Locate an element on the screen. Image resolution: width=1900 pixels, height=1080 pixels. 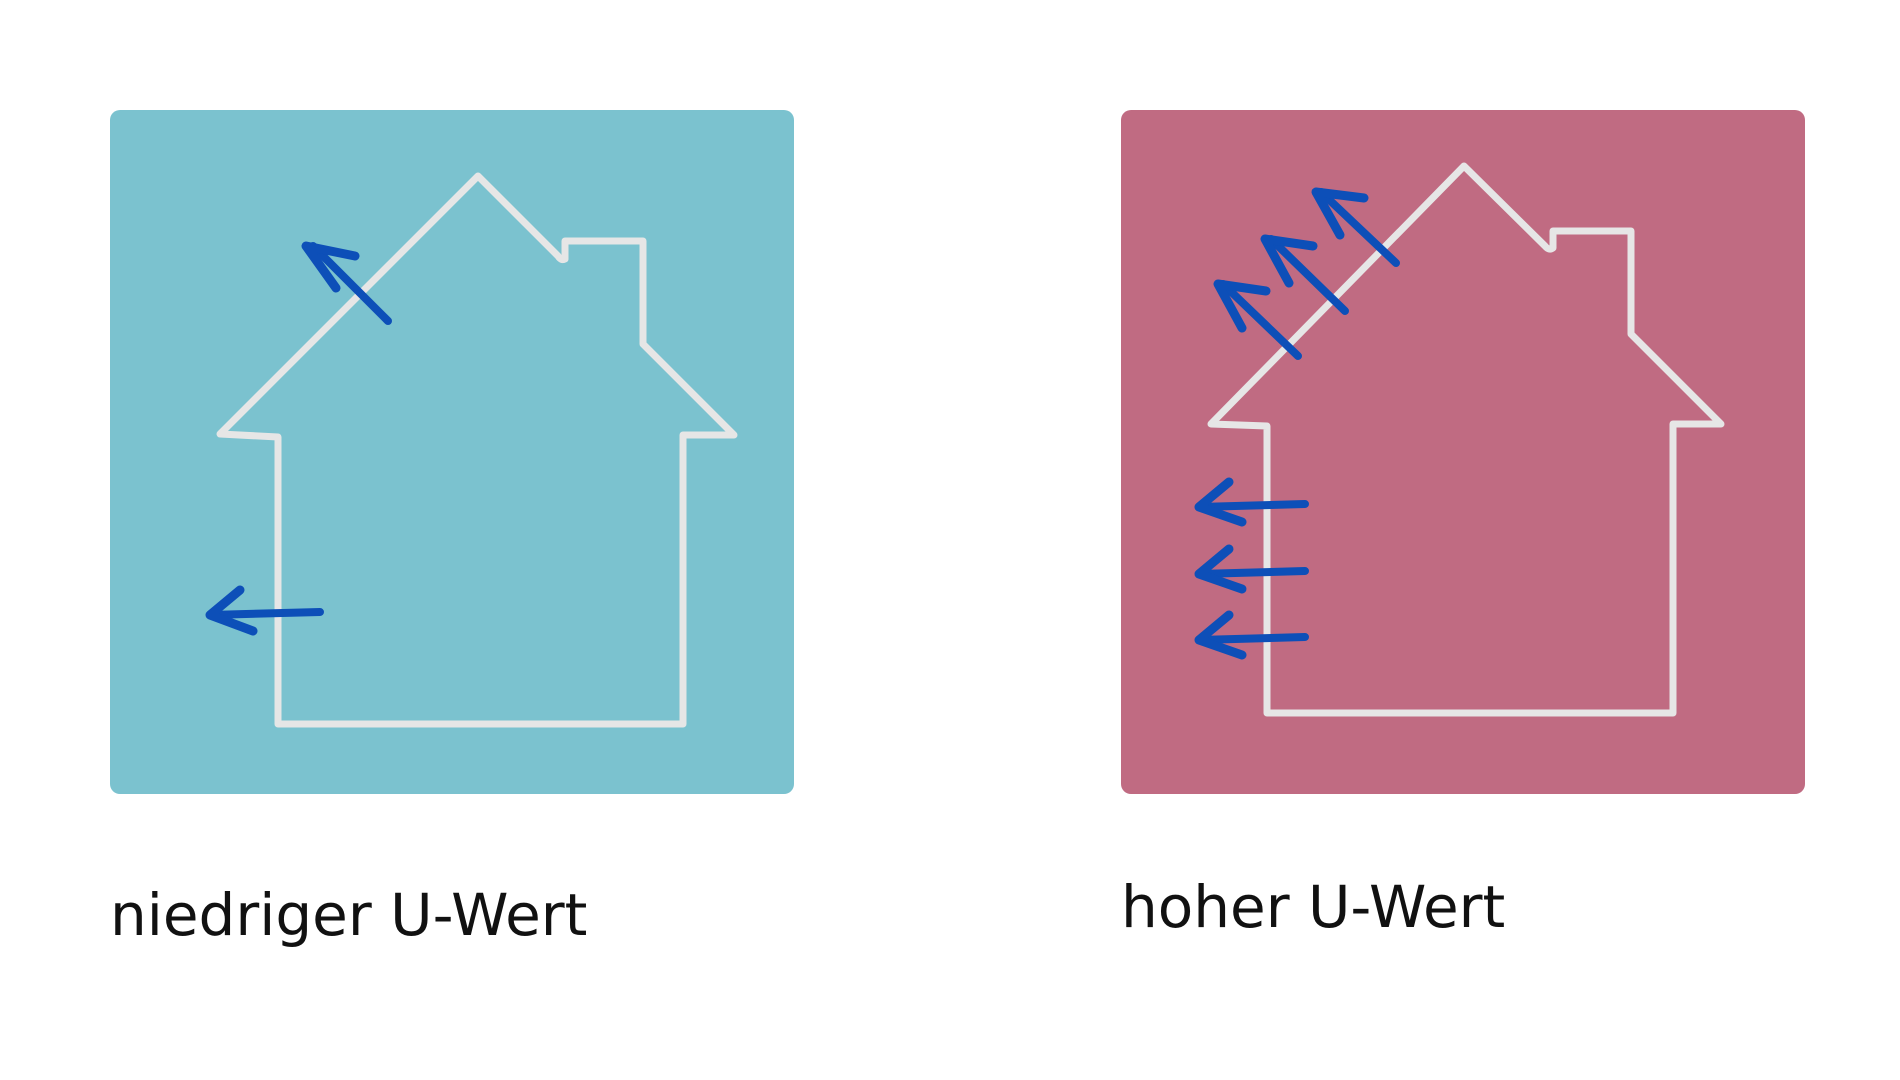
high-u-value-diagram is located at coordinates (1459, 439).